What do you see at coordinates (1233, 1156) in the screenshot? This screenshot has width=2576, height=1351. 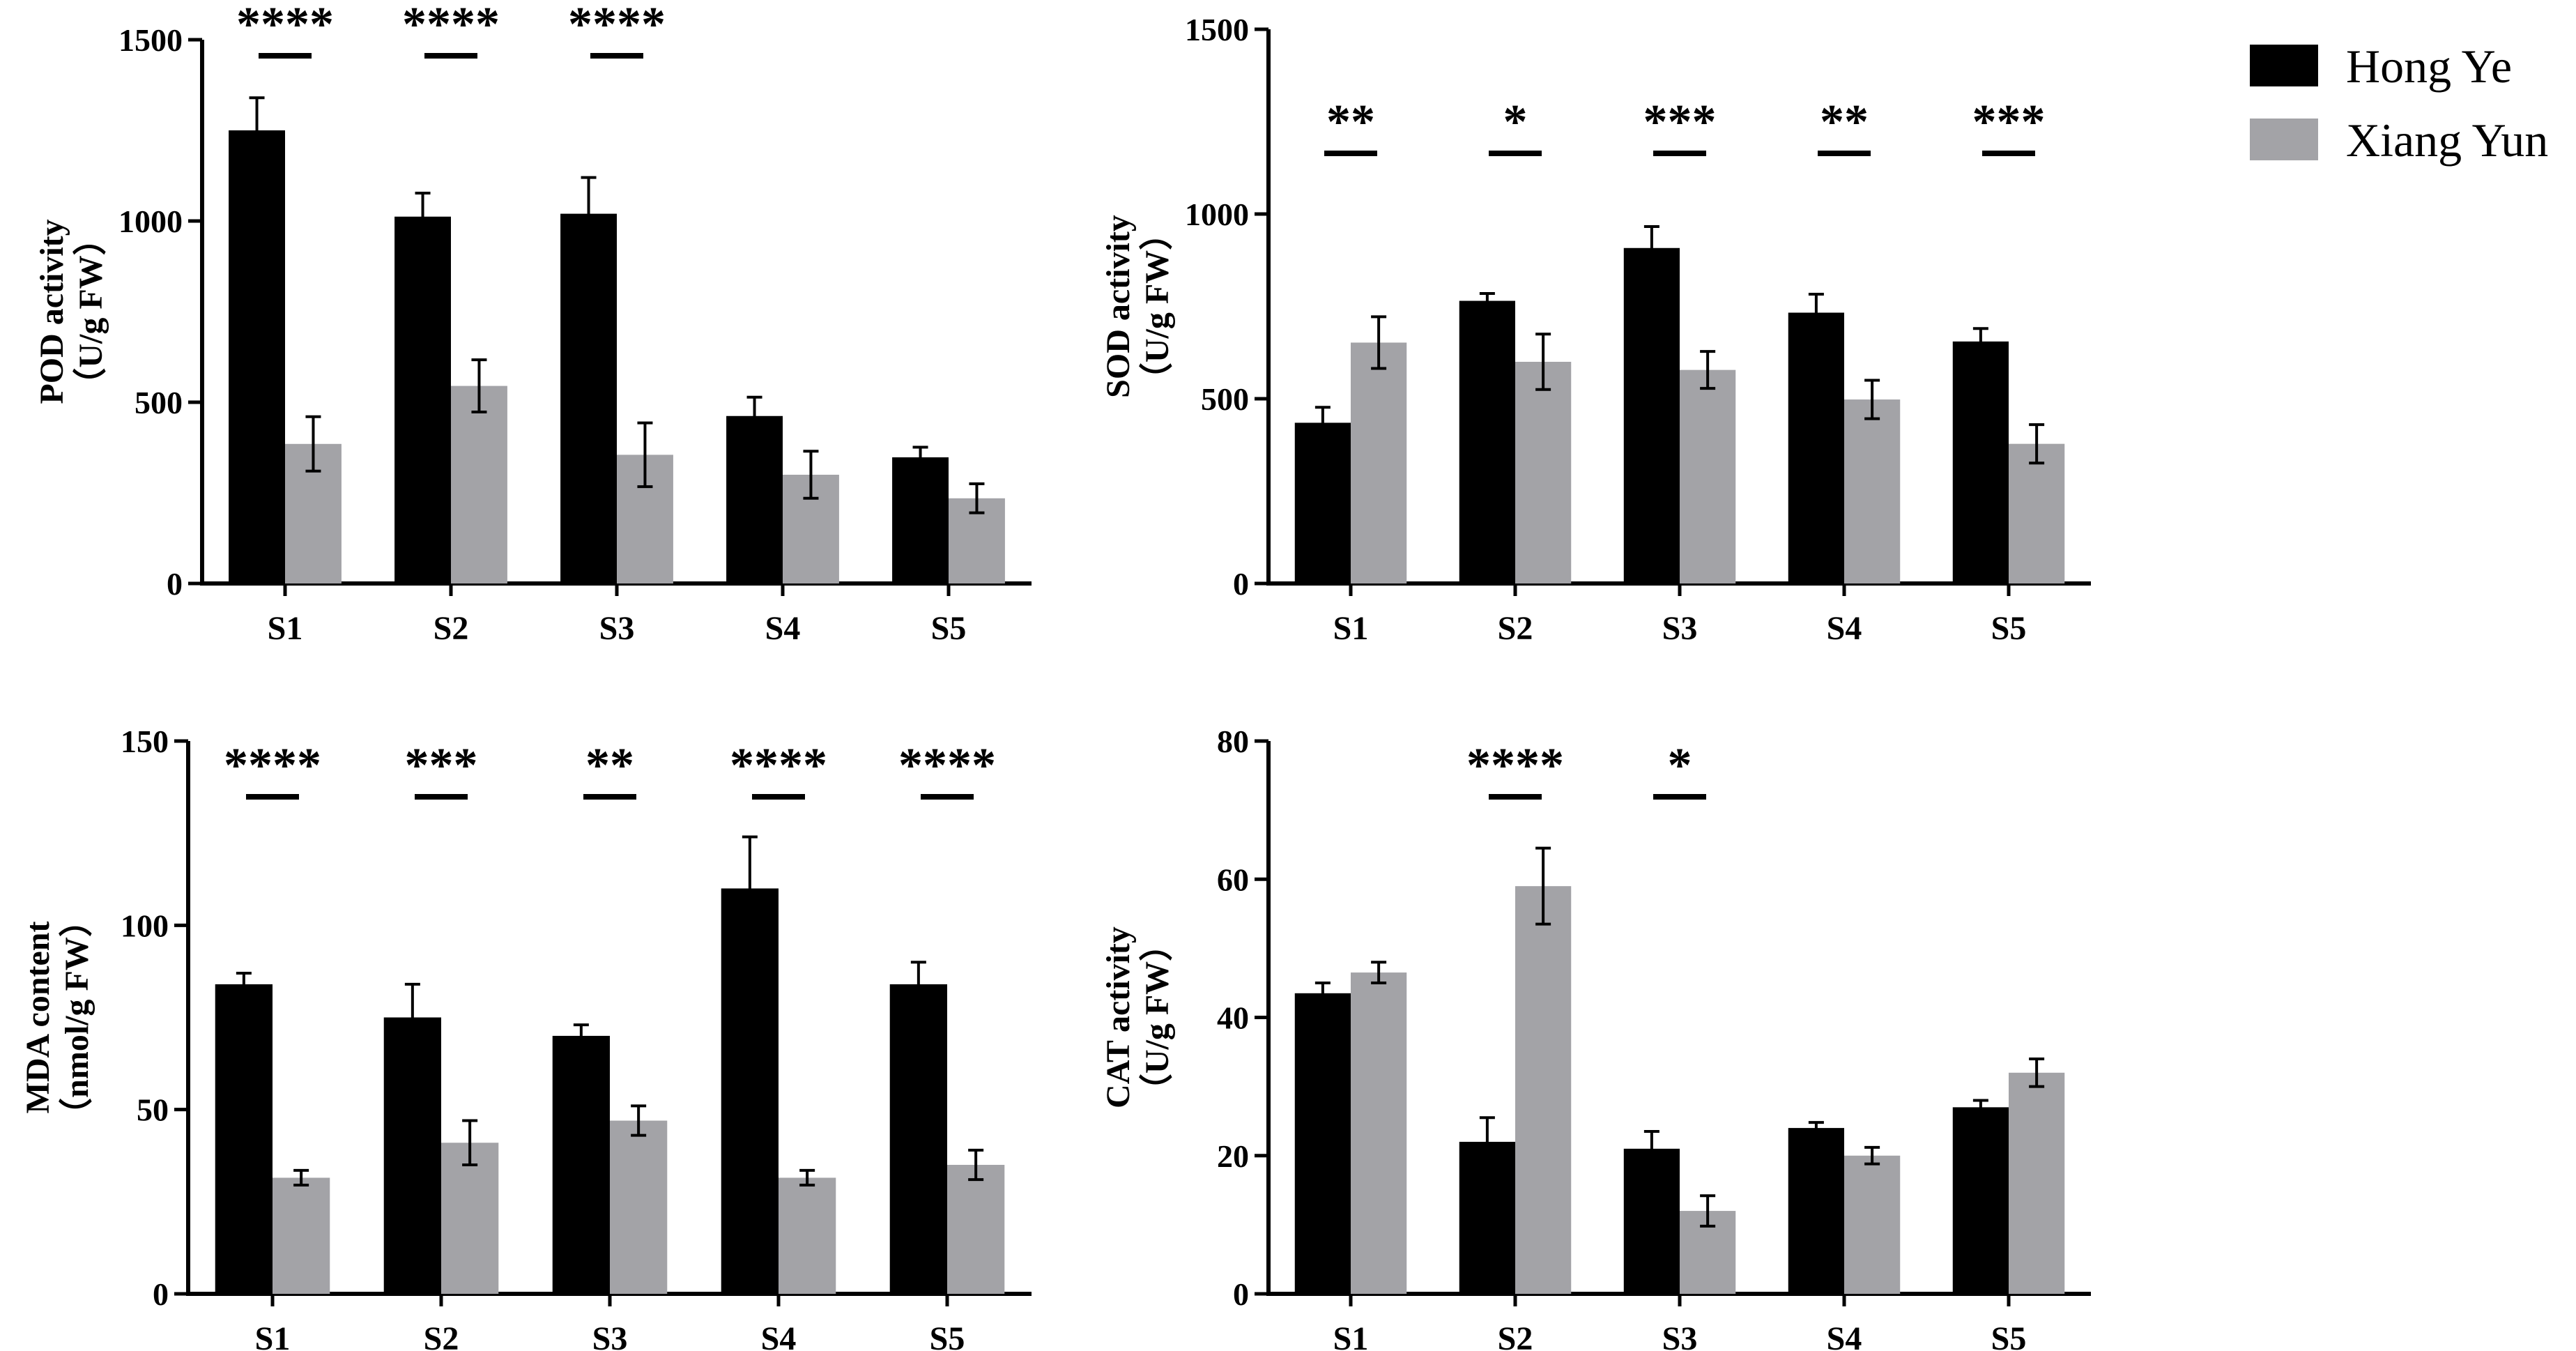 I see `y-tick-label: 20` at bounding box center [1233, 1156].